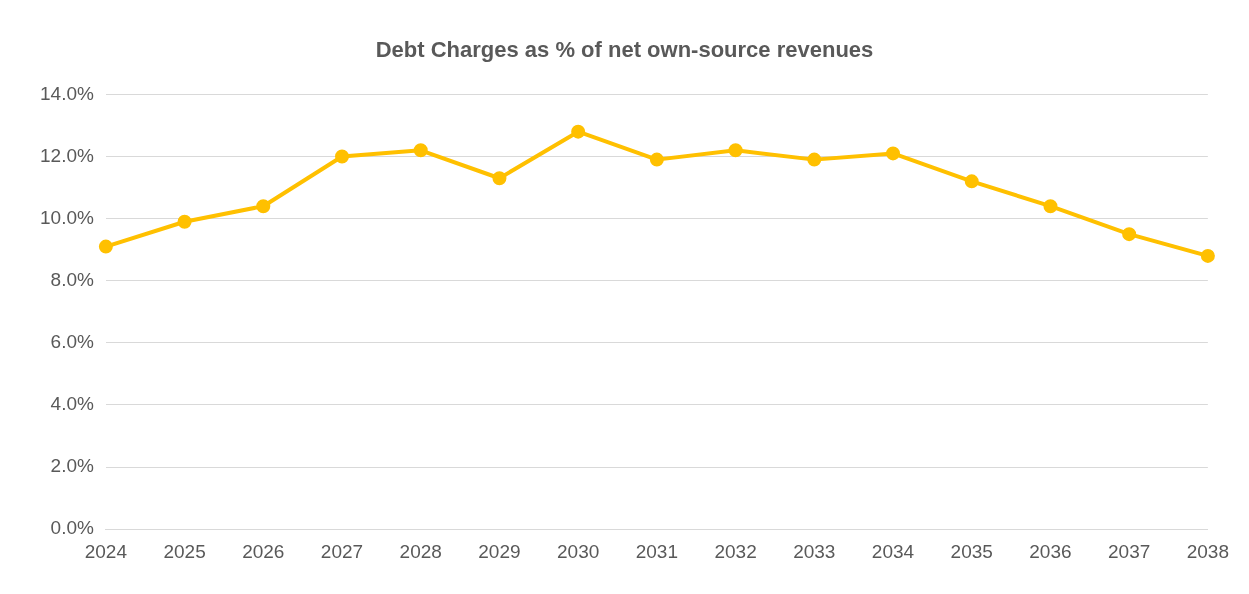  Describe the element at coordinates (72, 342) in the screenshot. I see `y-tick-label: 6.0%` at that location.